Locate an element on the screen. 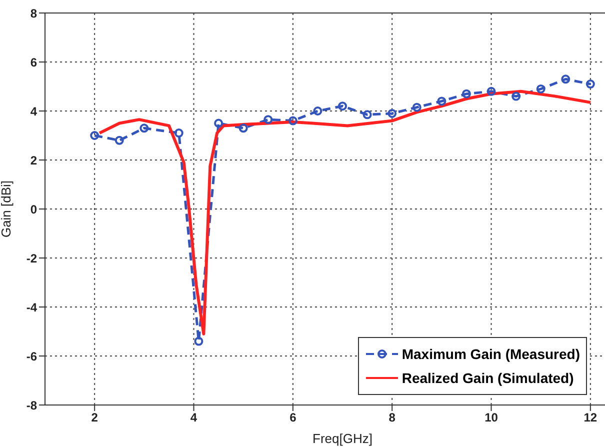  y-tick-label: 4 is located at coordinates (34, 111).